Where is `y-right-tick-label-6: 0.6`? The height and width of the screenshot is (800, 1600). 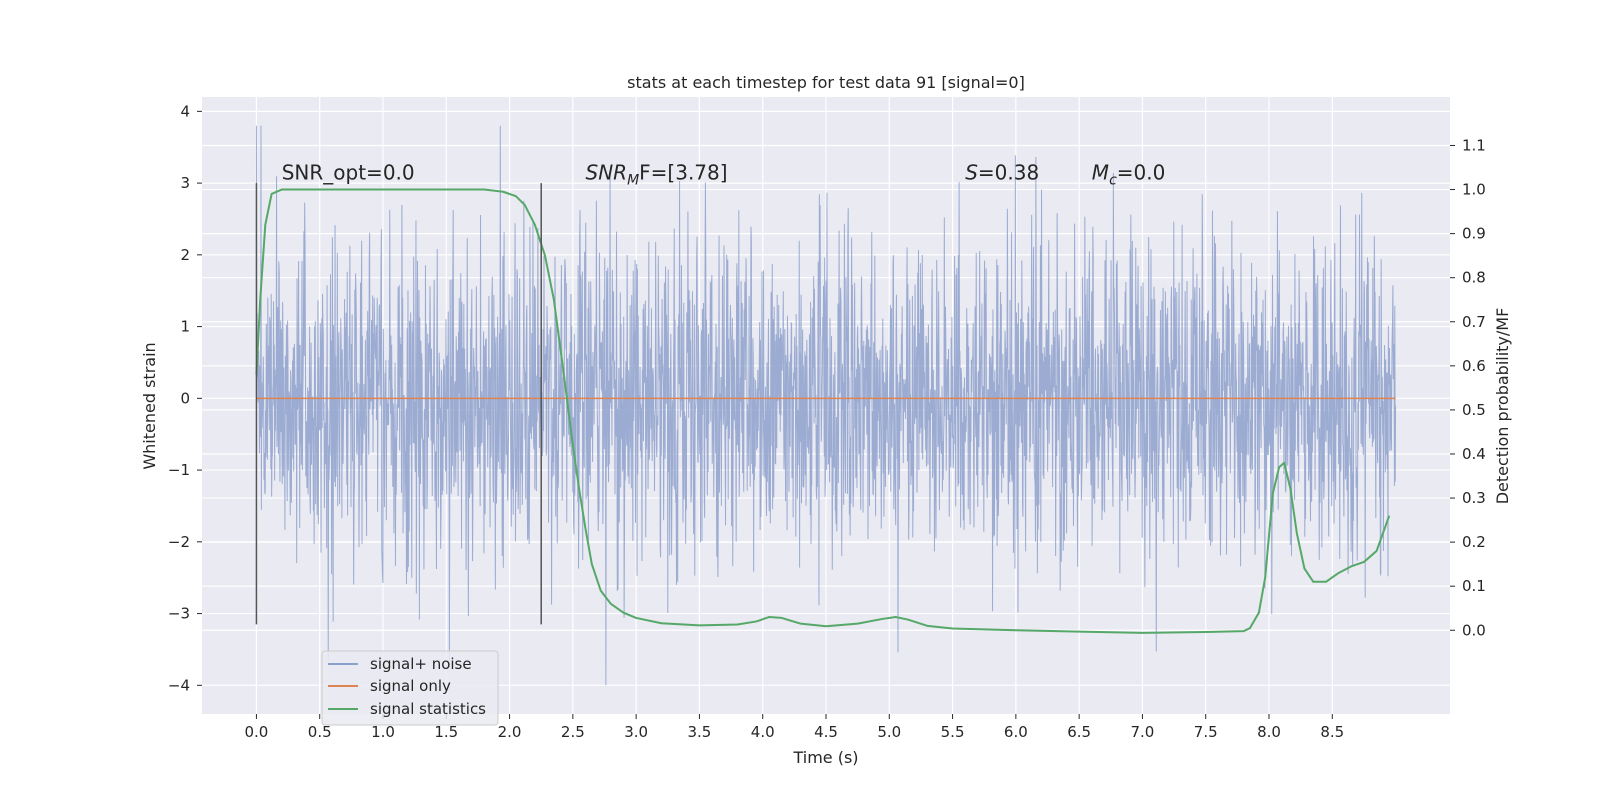 y-right-tick-label-6: 0.6 is located at coordinates (1474, 366).